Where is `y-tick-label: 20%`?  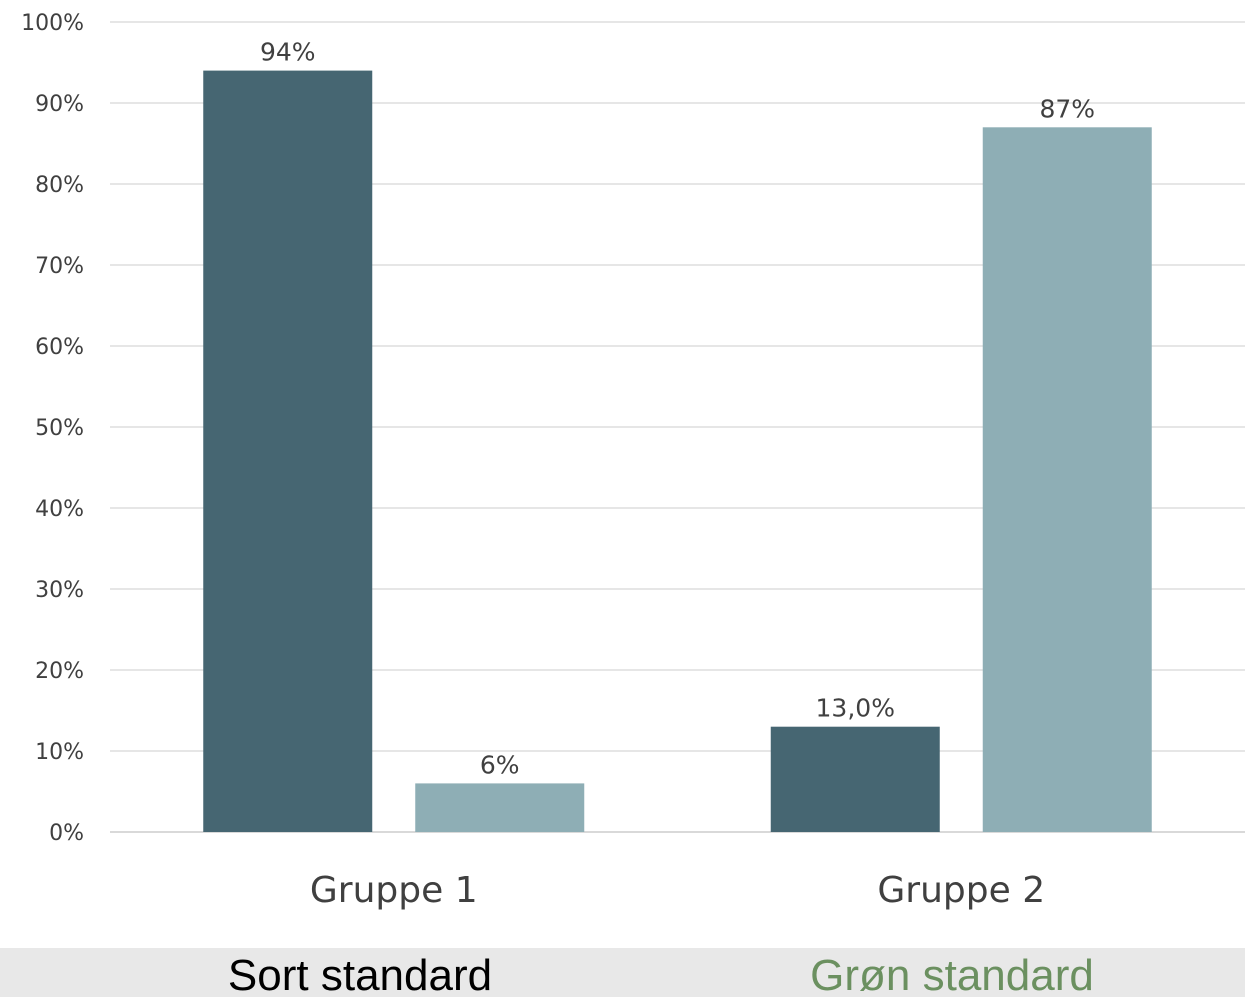 y-tick-label: 20% is located at coordinates (59, 671).